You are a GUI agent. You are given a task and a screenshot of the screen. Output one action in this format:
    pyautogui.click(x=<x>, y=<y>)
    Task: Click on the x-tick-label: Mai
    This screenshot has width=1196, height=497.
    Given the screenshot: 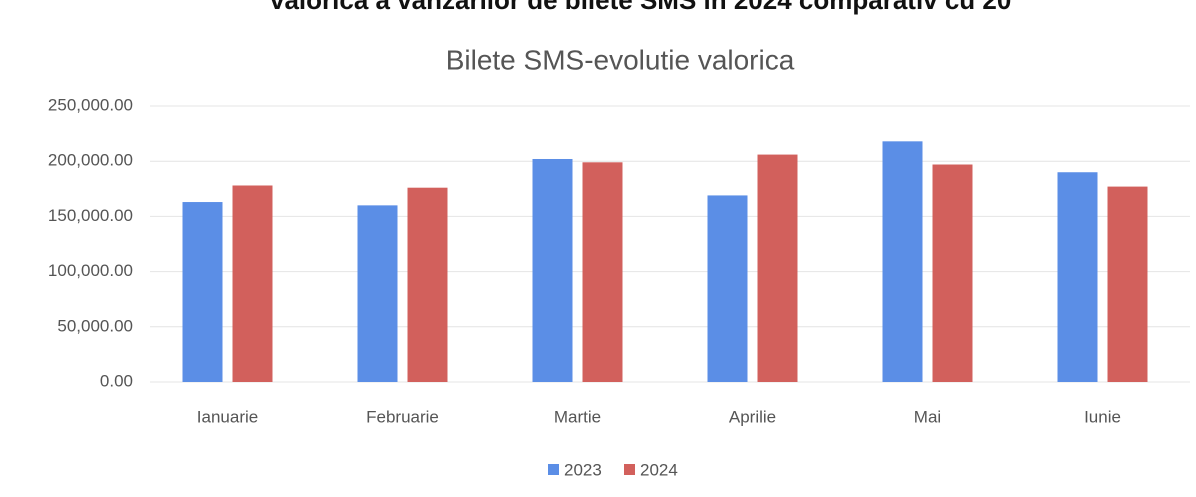 What is the action you would take?
    pyautogui.click(x=927, y=416)
    